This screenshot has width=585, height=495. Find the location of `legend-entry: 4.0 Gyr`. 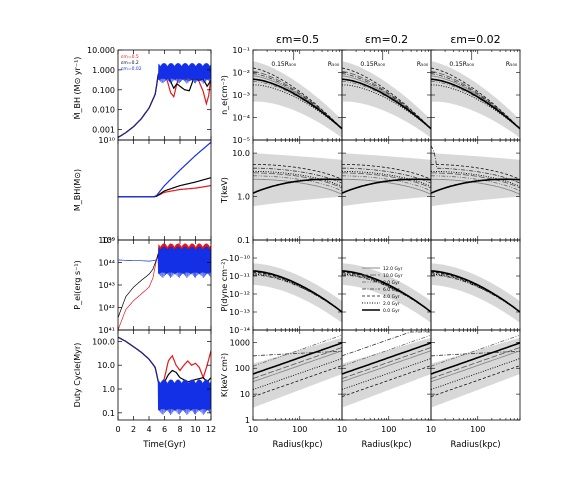

legend-entry: 4.0 Gyr is located at coordinates (391, 297).